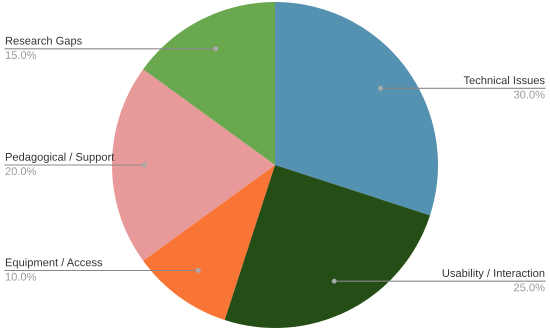 This screenshot has width=550, height=331. I want to click on data-label: 10.0%, so click(21, 276).